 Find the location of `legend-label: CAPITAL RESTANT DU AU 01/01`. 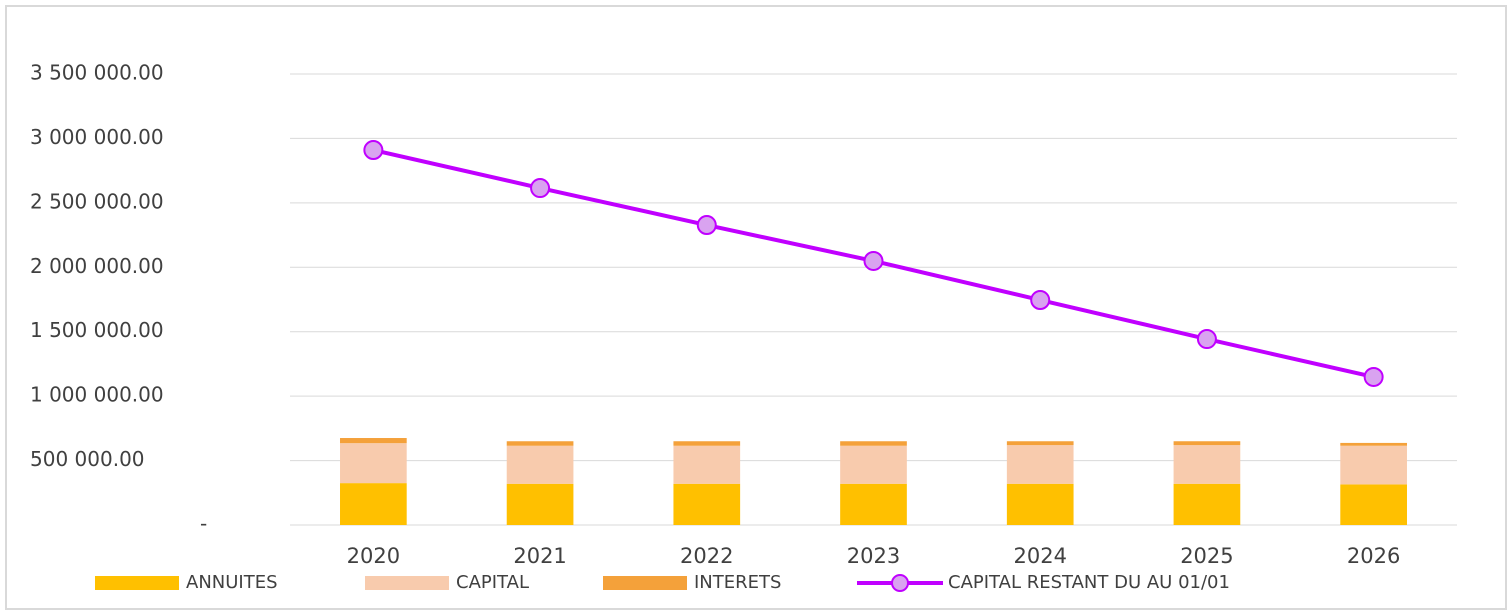

legend-label: CAPITAL RESTANT DU AU 01/01 is located at coordinates (1089, 582).